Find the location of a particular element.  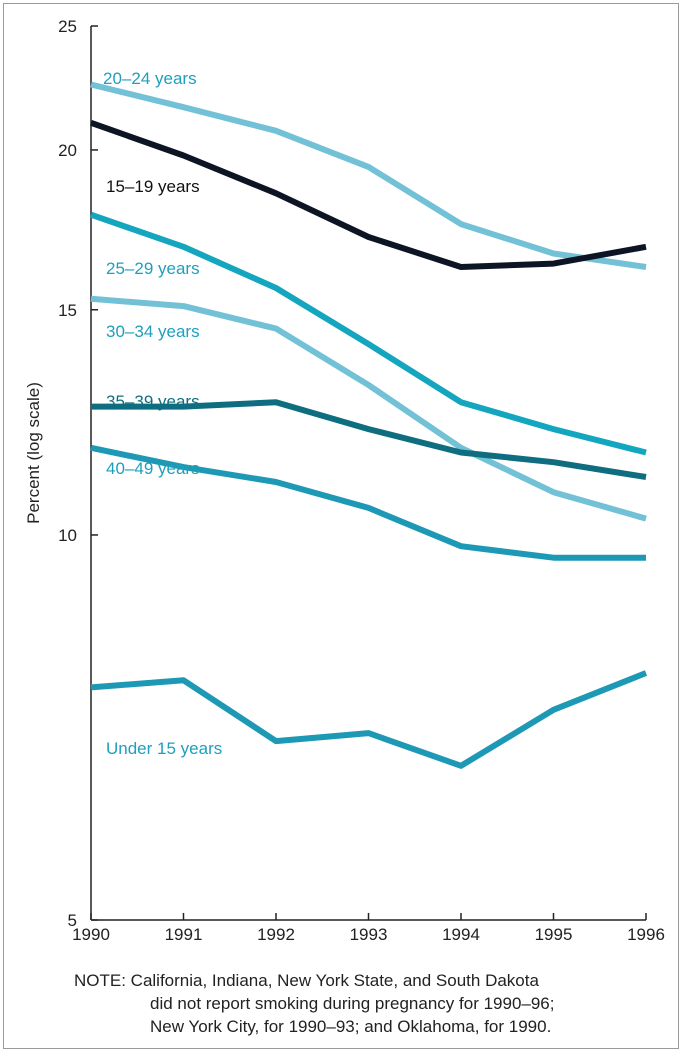

y-tick-label: 15 is located at coordinates (67, 310).